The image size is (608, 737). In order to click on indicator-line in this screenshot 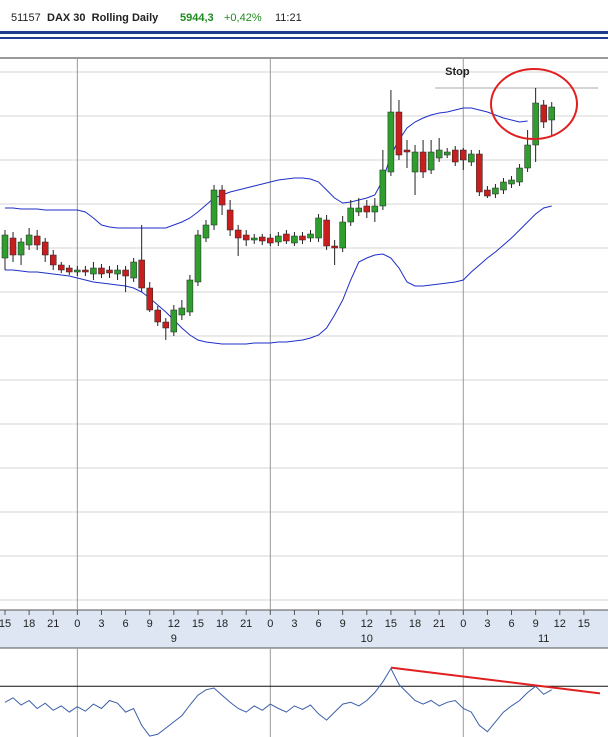, I will do `click(278, 702)`.